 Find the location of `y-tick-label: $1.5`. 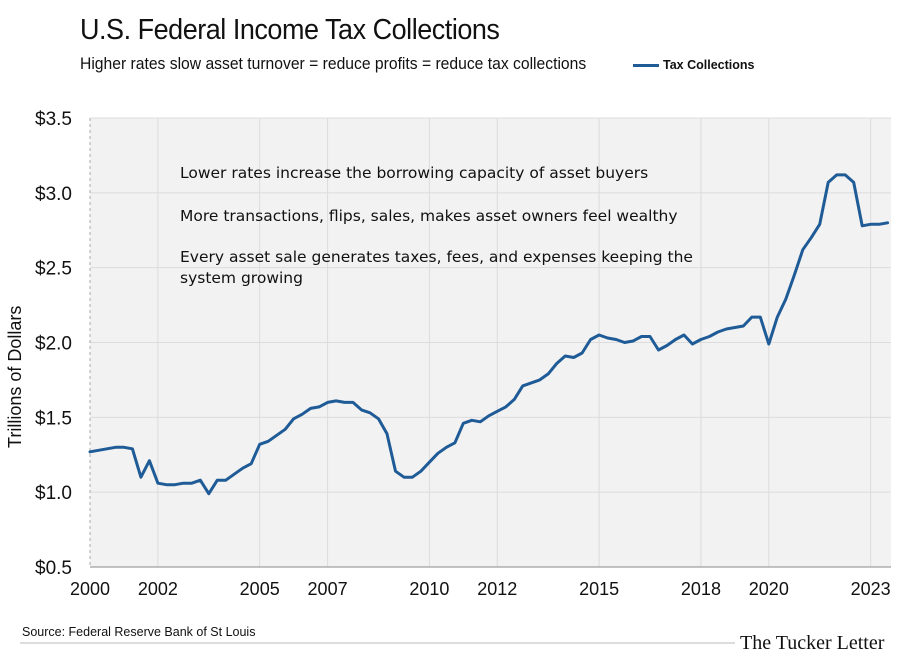

y-tick-label: $1.5 is located at coordinates (53, 418).